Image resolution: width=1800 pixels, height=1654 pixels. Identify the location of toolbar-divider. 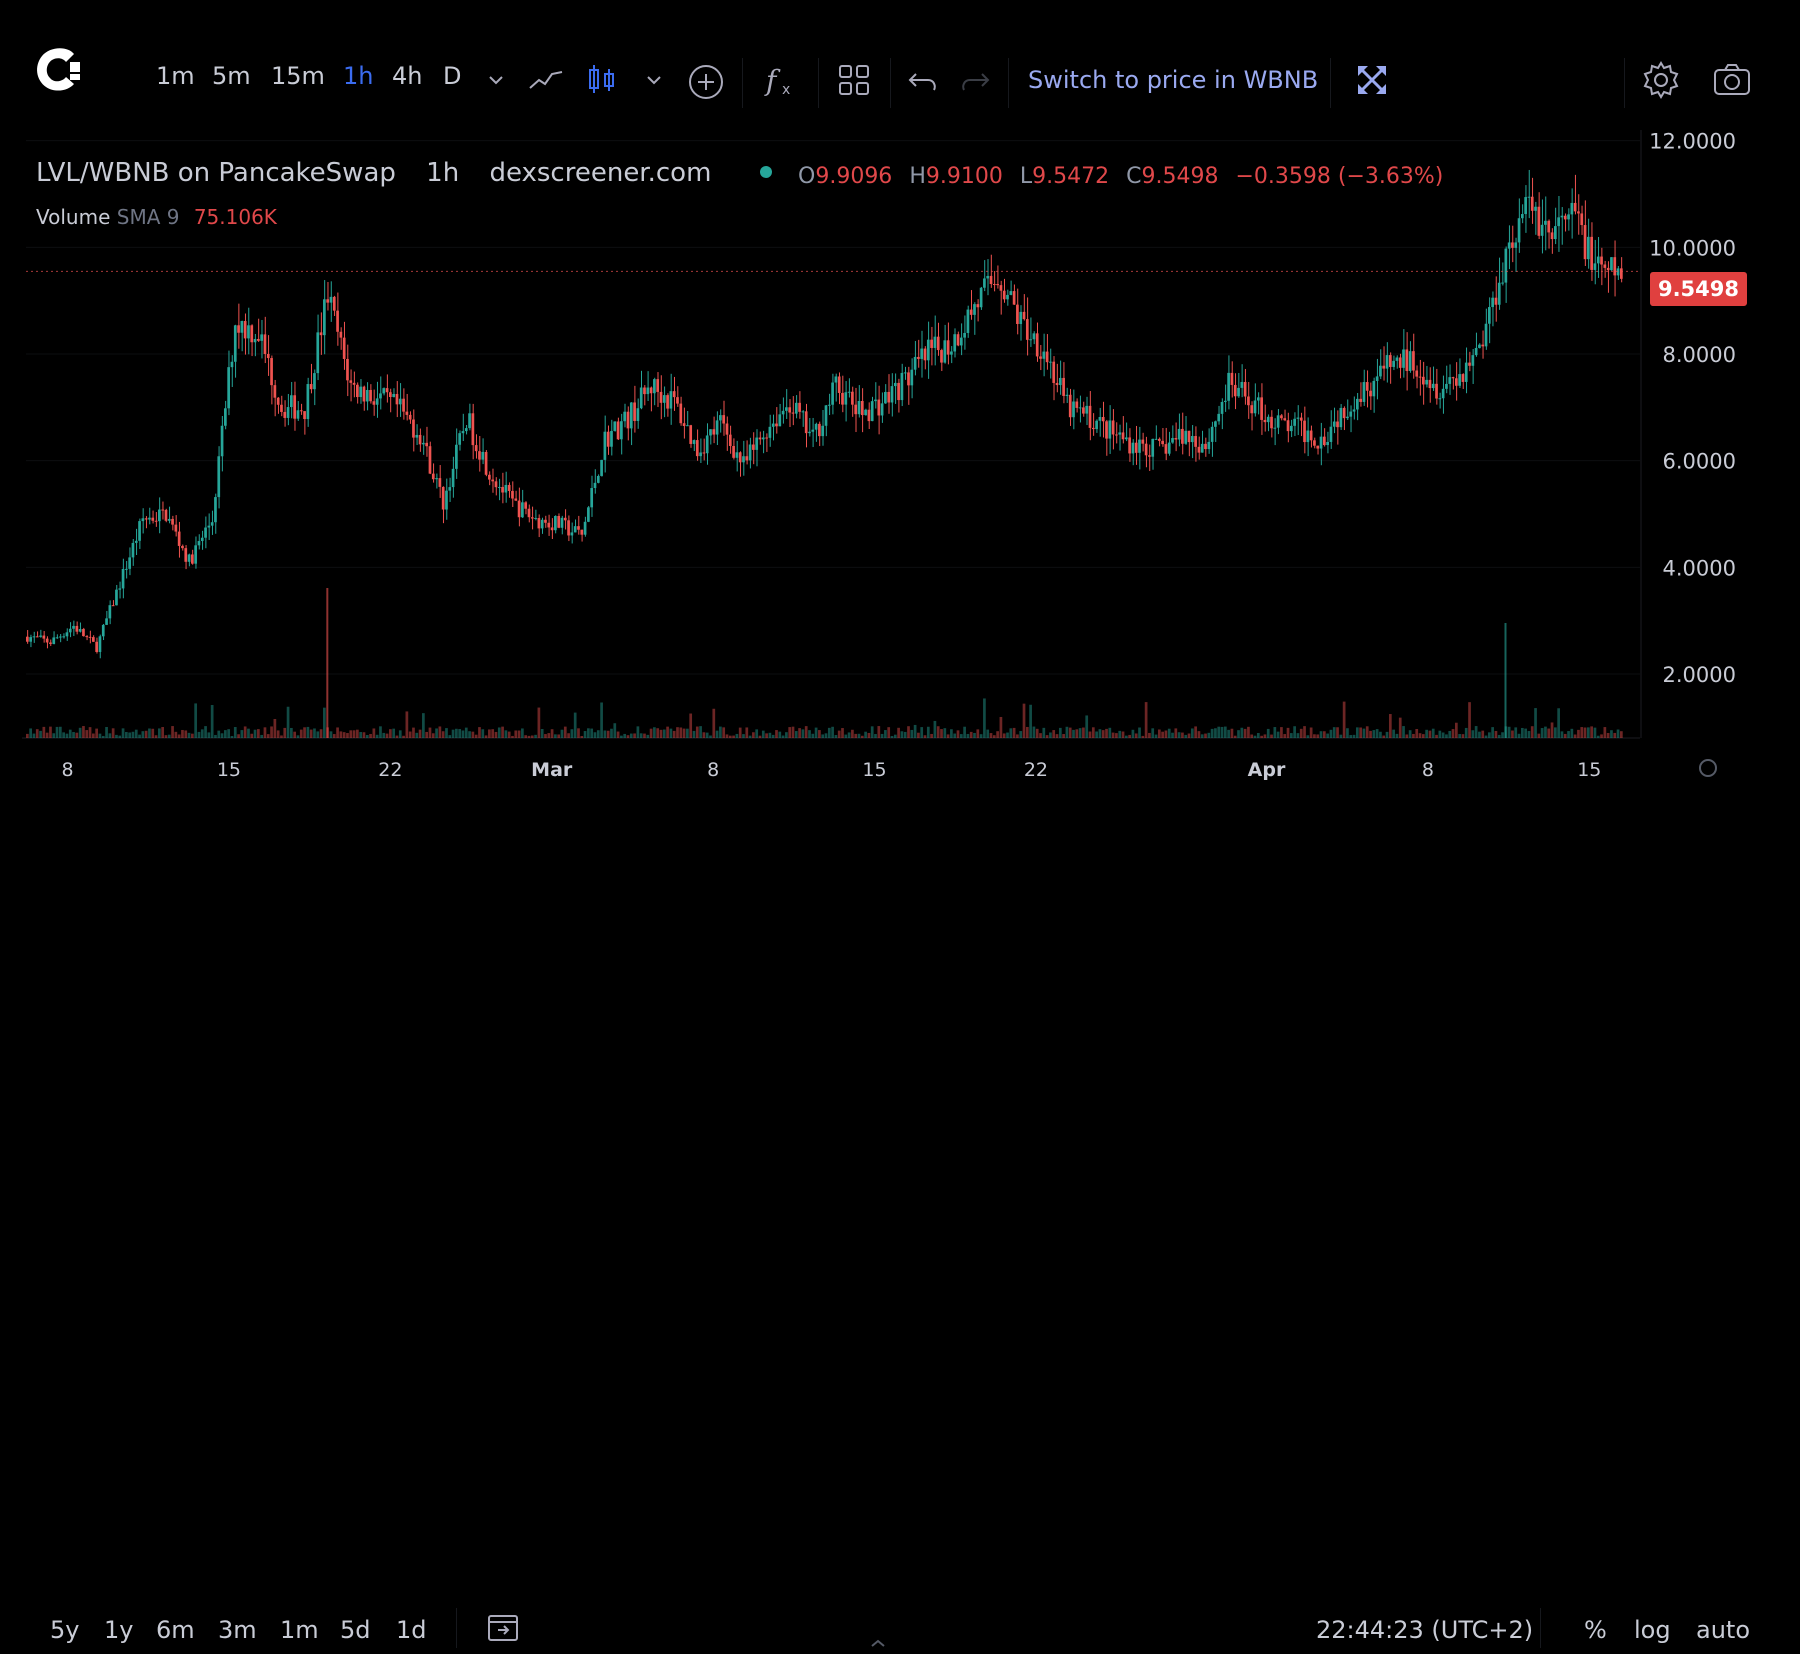
(818, 83).